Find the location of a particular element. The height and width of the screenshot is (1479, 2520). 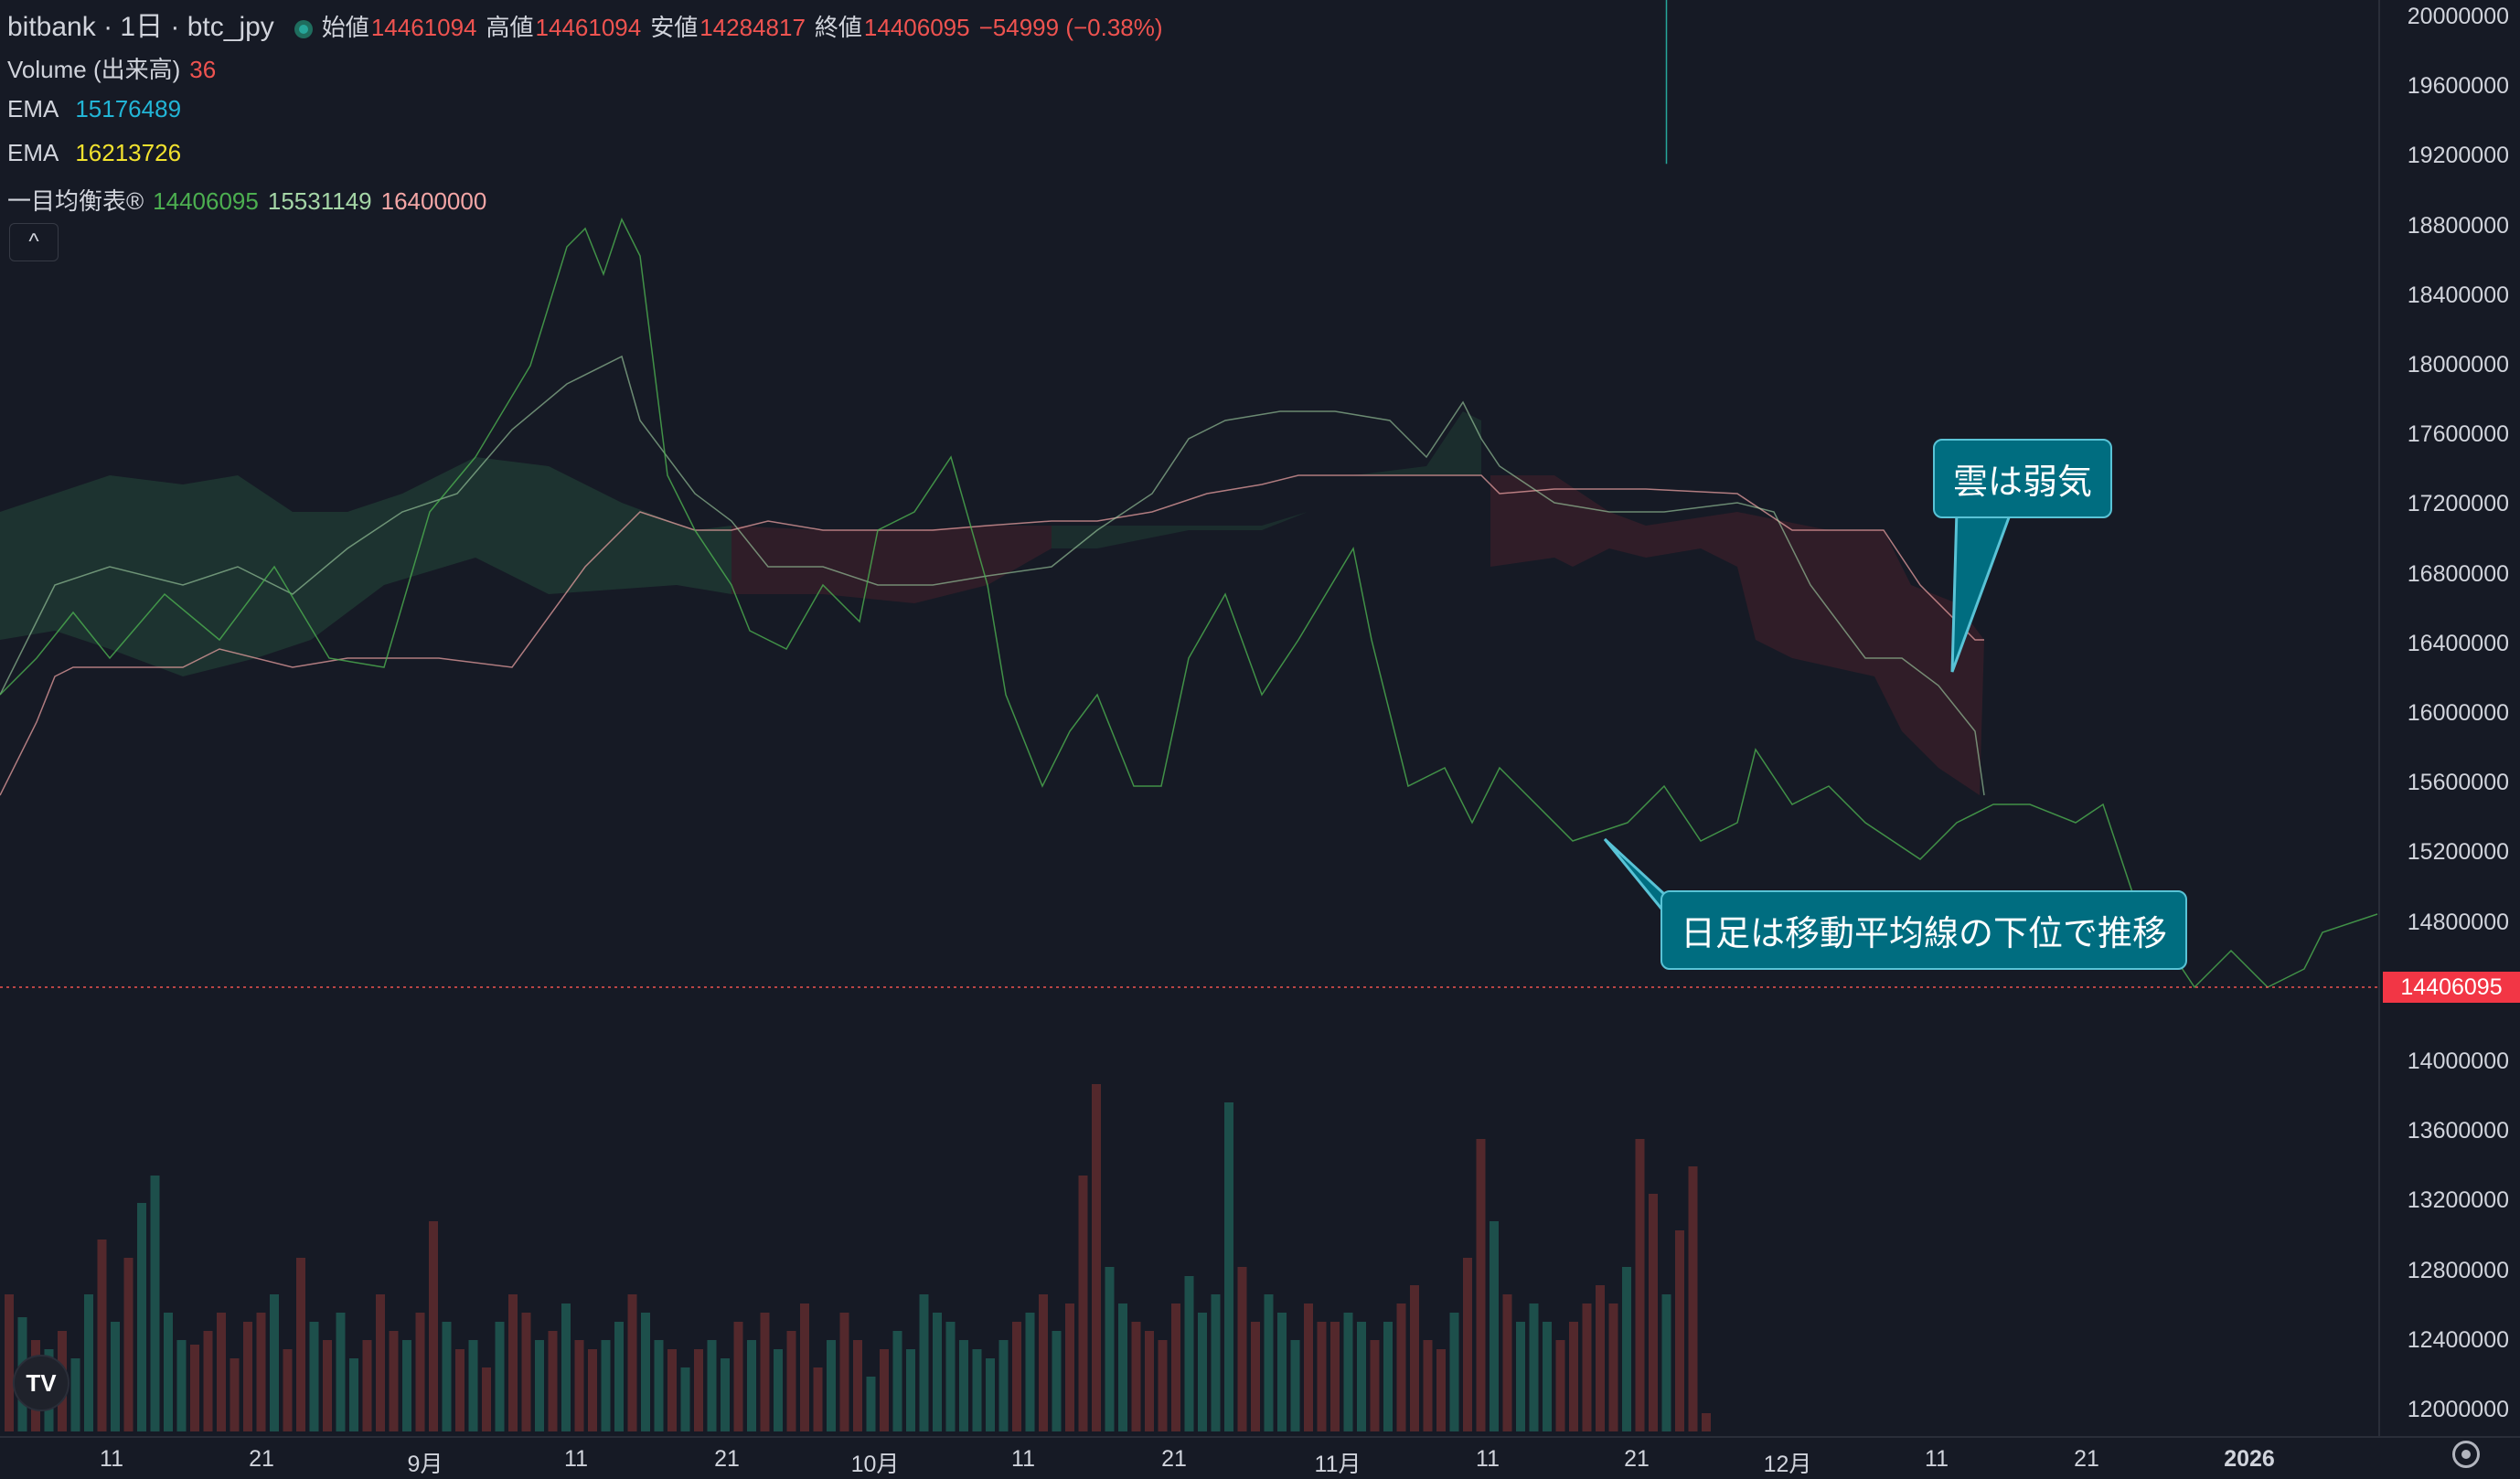

ichimoku-legend: 一目均衡表® 14406095 15531149 16400000 is located at coordinates (251, 200).